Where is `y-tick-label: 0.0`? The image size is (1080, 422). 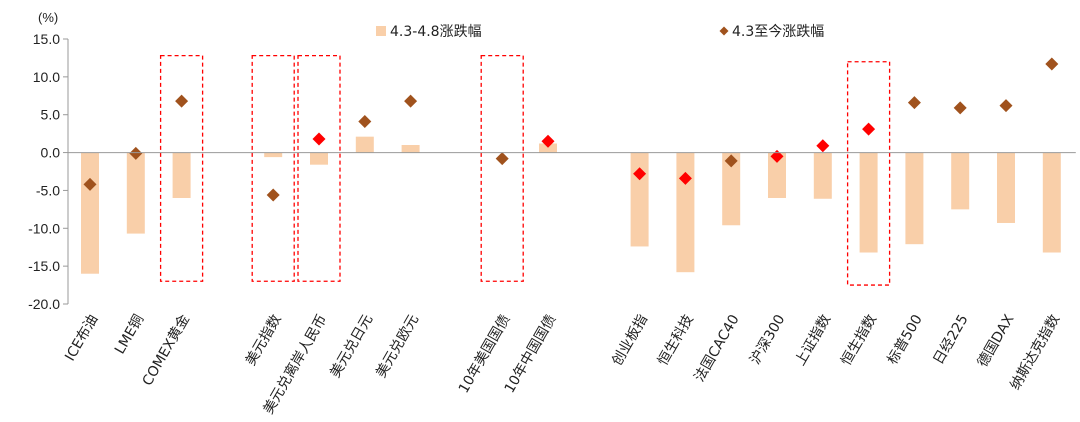 y-tick-label: 0.0 is located at coordinates (51, 153).